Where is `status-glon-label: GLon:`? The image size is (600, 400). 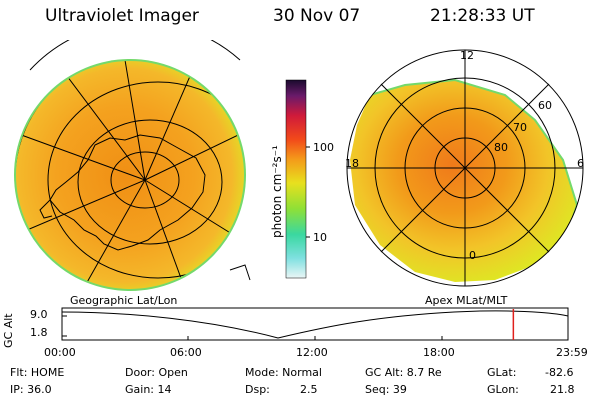 status-glon-label: GLon: is located at coordinates (503, 389).